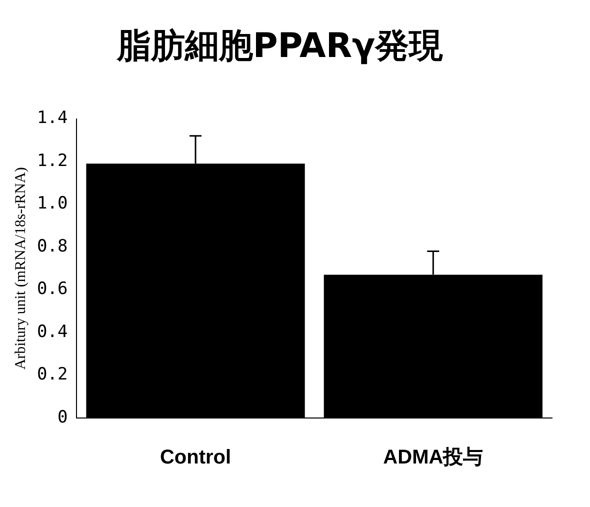 The width and height of the screenshot is (590, 507). I want to click on y-tick-label: 1.2, so click(52, 160).